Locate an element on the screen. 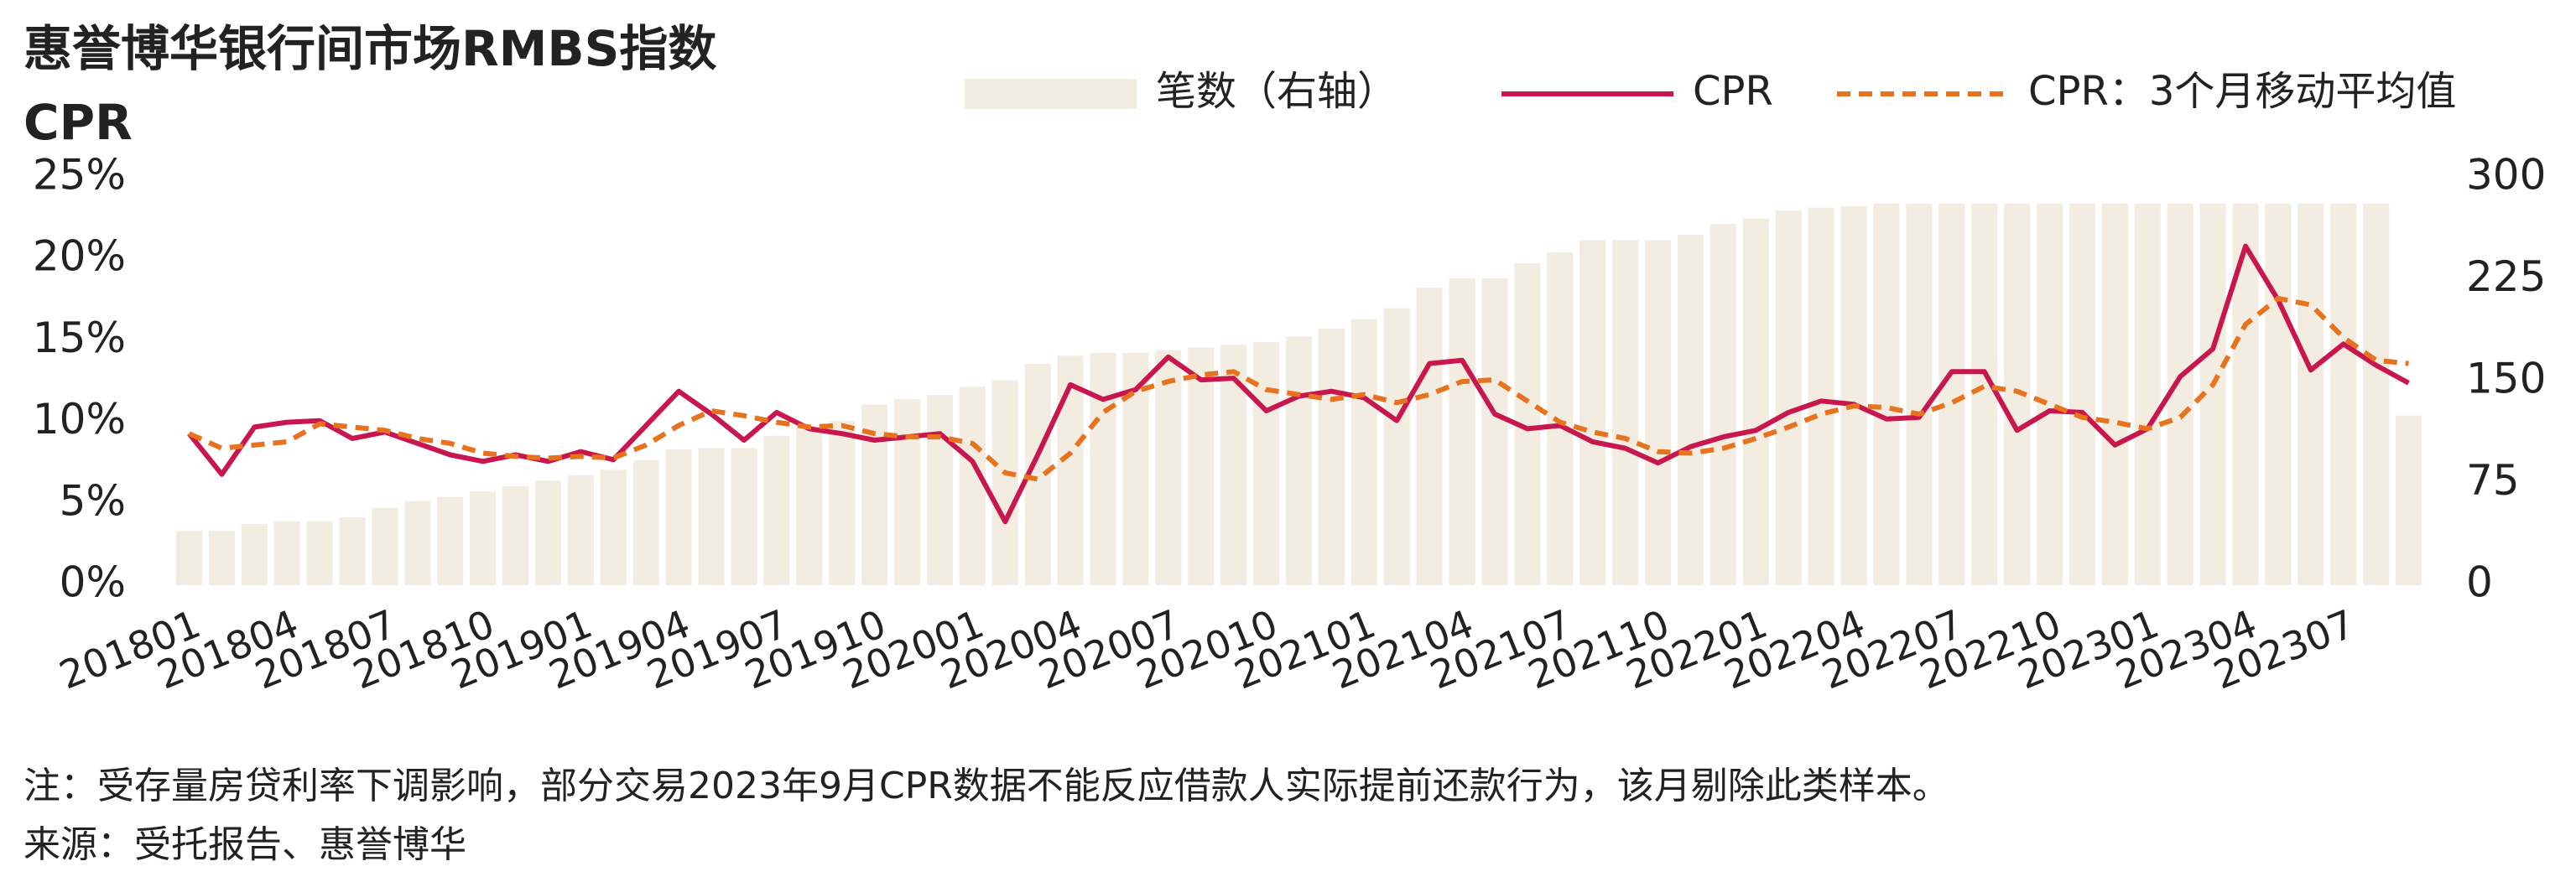  legend-label: CPR is located at coordinates (1733, 91).